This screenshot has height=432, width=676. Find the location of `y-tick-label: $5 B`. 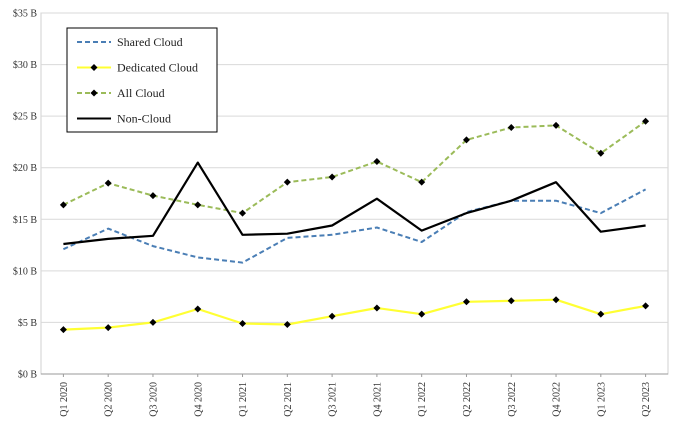

y-tick-label: $5 B is located at coordinates (28, 323).